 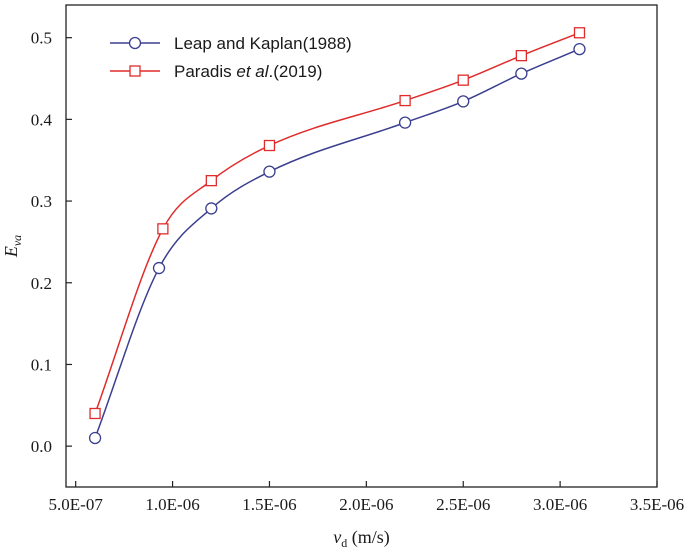 I want to click on legend-label: Leap and Kaplan(1988), so click(x=263, y=43).